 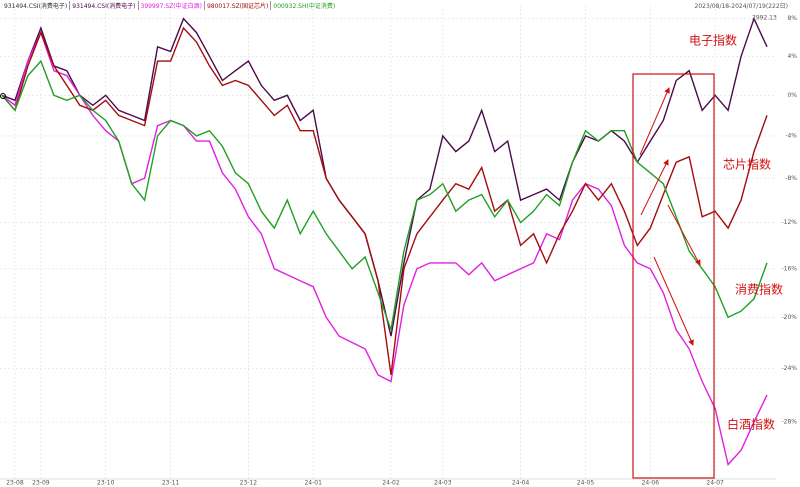 What do you see at coordinates (792, 56) in the screenshot?
I see `y-tick-label: 4%` at bounding box center [792, 56].